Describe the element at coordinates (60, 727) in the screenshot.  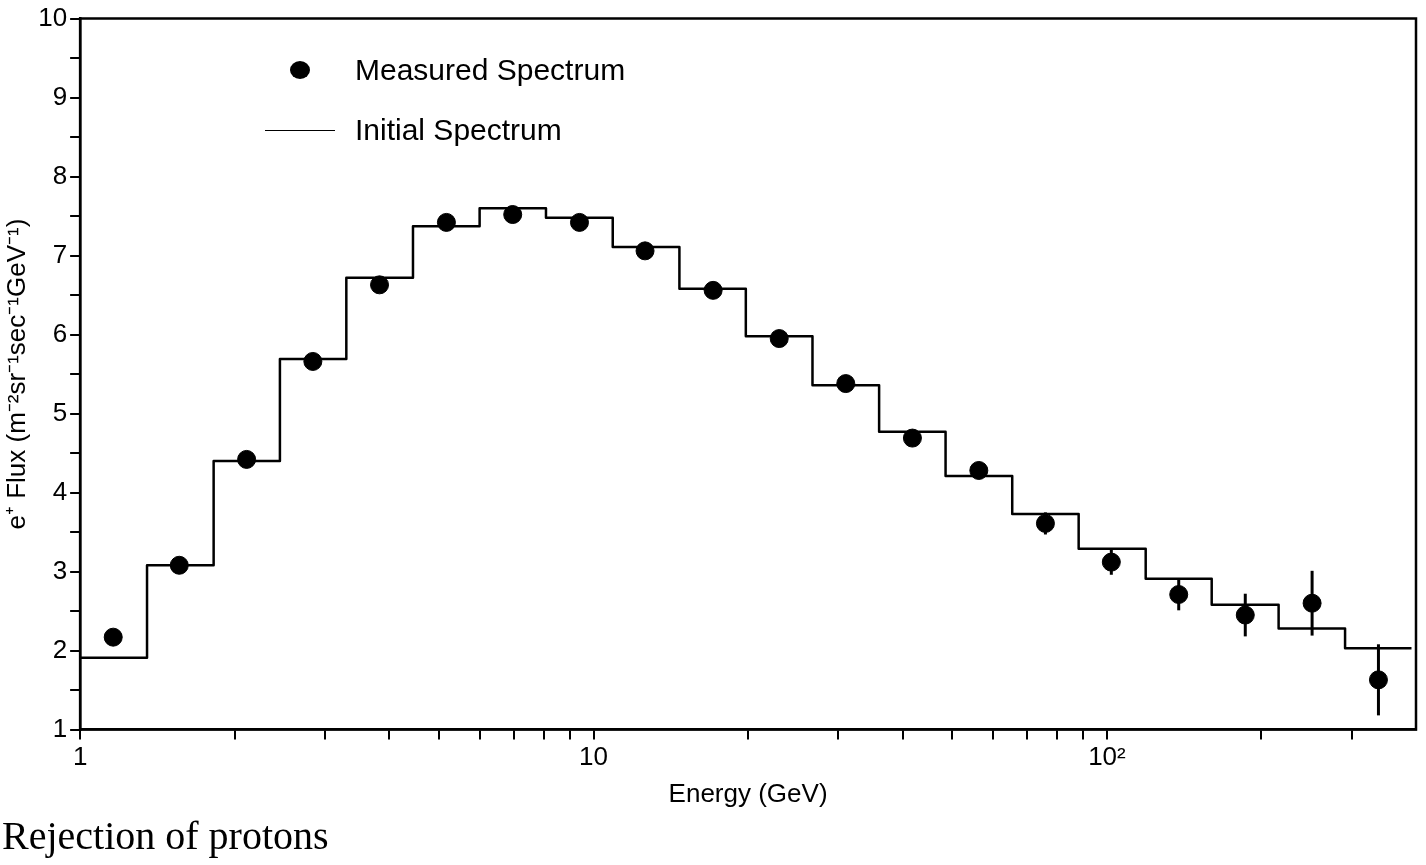
I see `y-tick-label: 1` at that location.